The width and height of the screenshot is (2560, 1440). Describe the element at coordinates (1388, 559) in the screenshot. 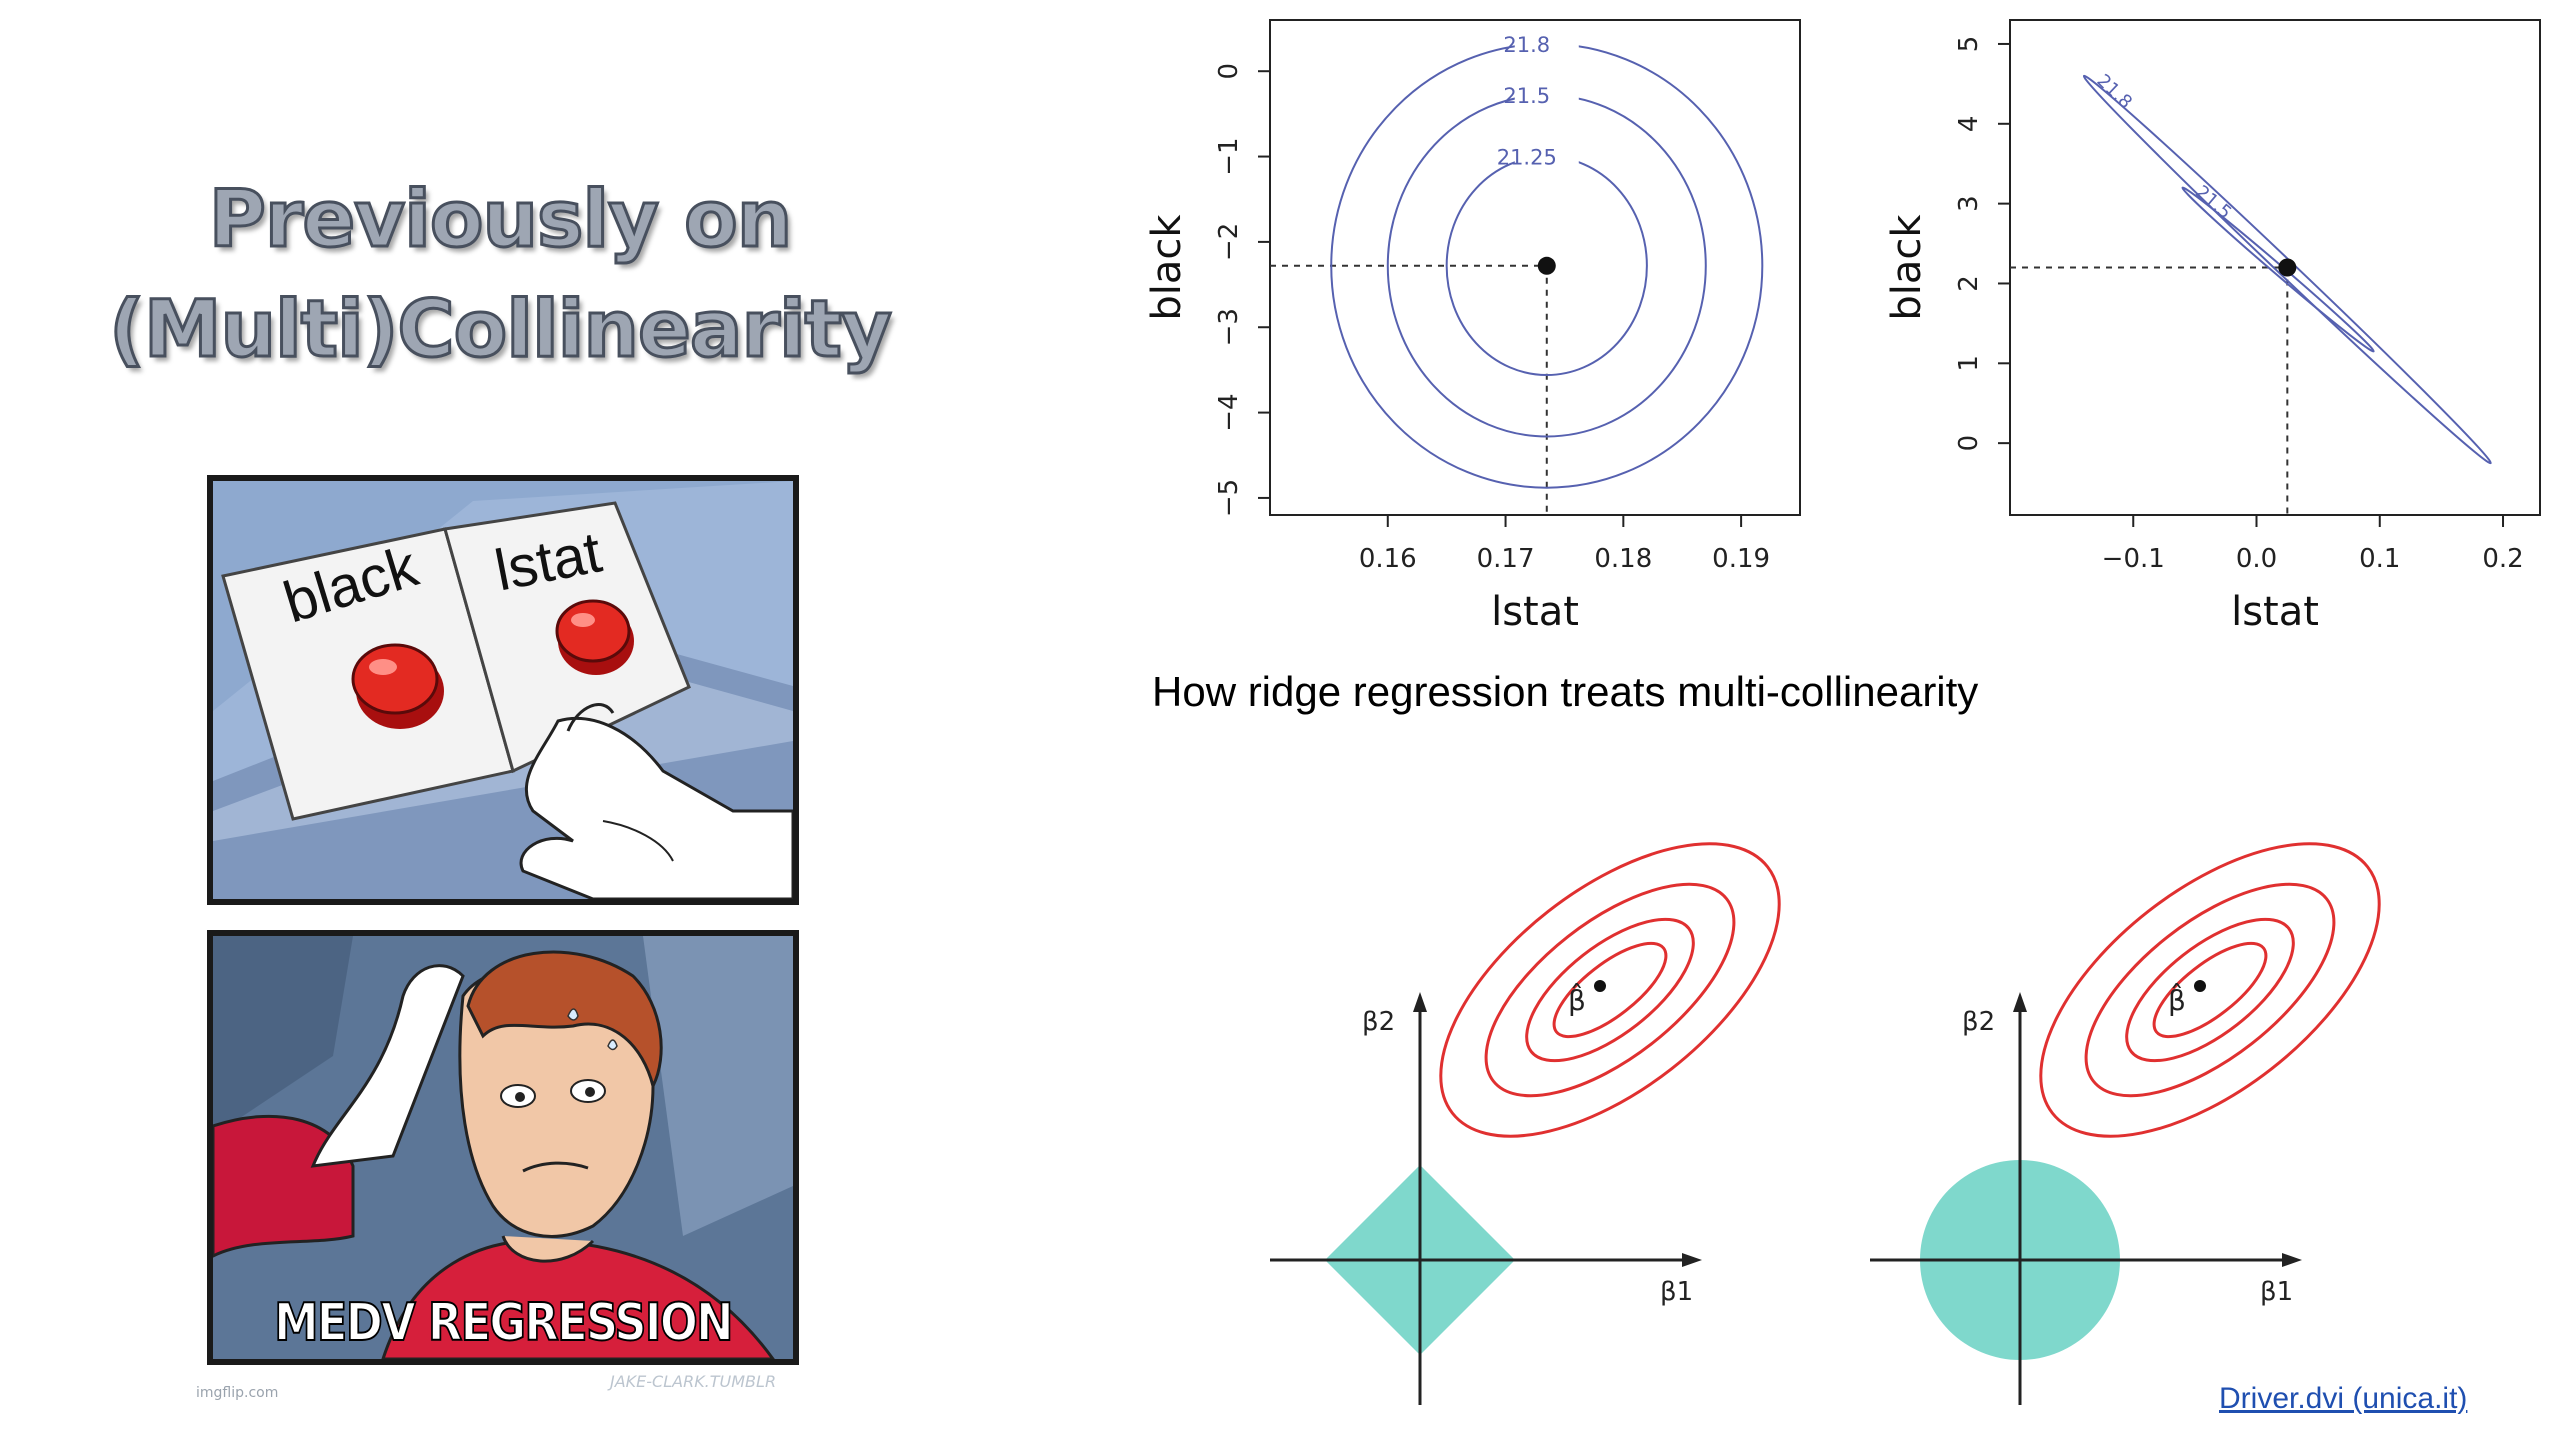

I see `x-tick-label: 0.16` at that location.